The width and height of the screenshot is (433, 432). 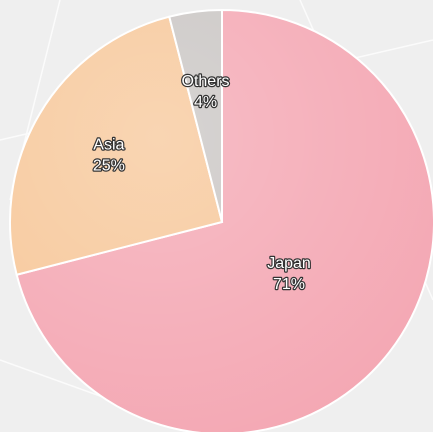 What do you see at coordinates (108, 144) in the screenshot?
I see `slice-label: Asia` at bounding box center [108, 144].